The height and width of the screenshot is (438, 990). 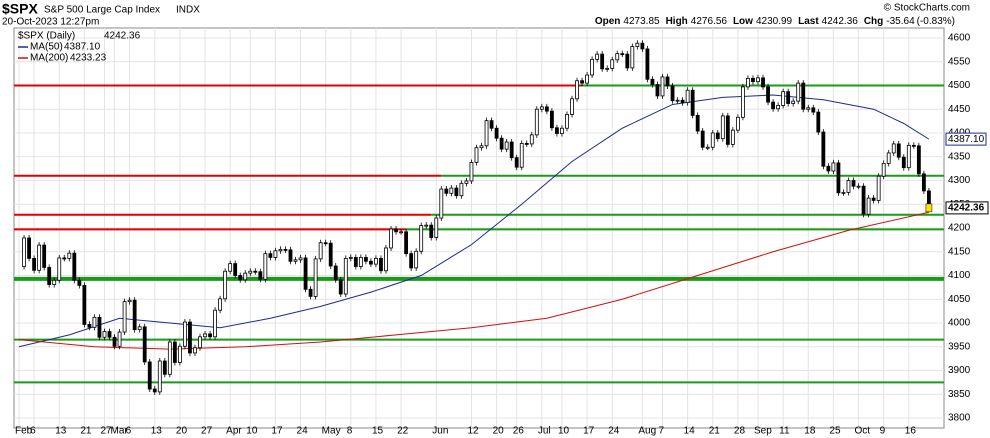 What do you see at coordinates (959, 180) in the screenshot?
I see `y-tick-label: 4300` at bounding box center [959, 180].